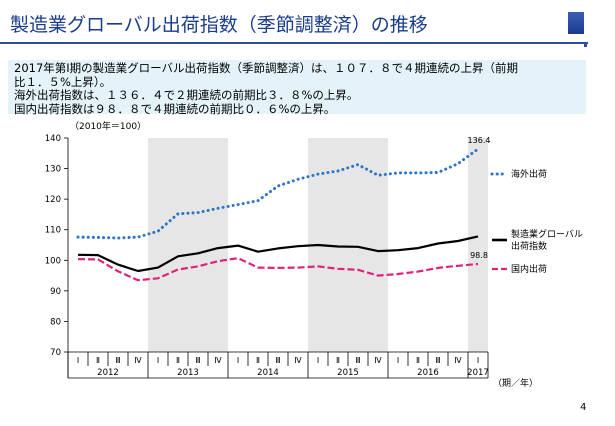 This screenshot has width=615, height=426. Describe the element at coordinates (53, 170) in the screenshot. I see `y-tick-label: 130` at that location.